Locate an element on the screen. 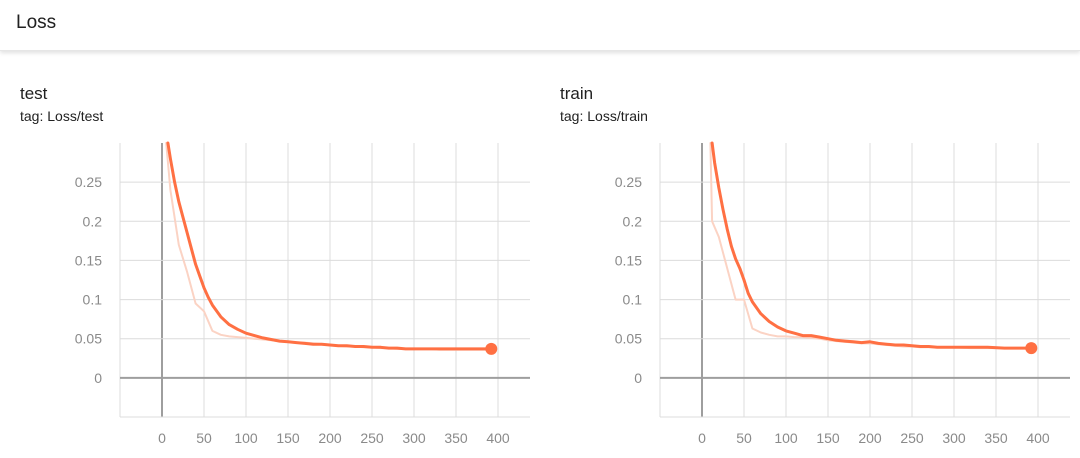  chart-tag: tag: Loss/test is located at coordinates (62, 116).